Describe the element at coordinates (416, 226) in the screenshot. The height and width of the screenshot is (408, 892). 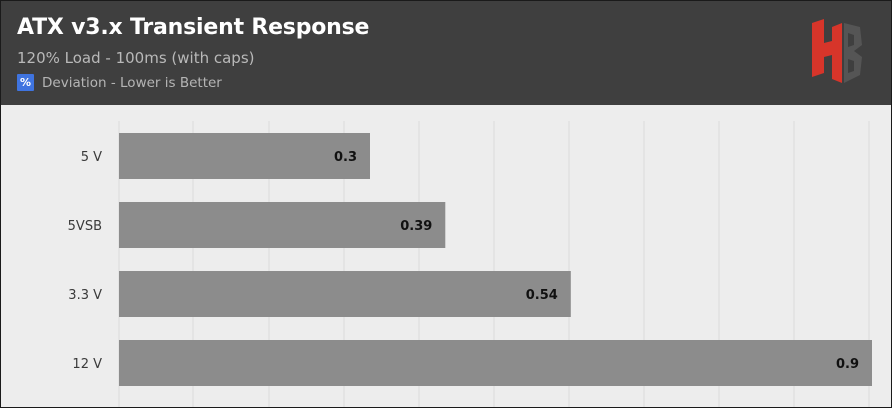
I see `data-label: 0.39` at that location.